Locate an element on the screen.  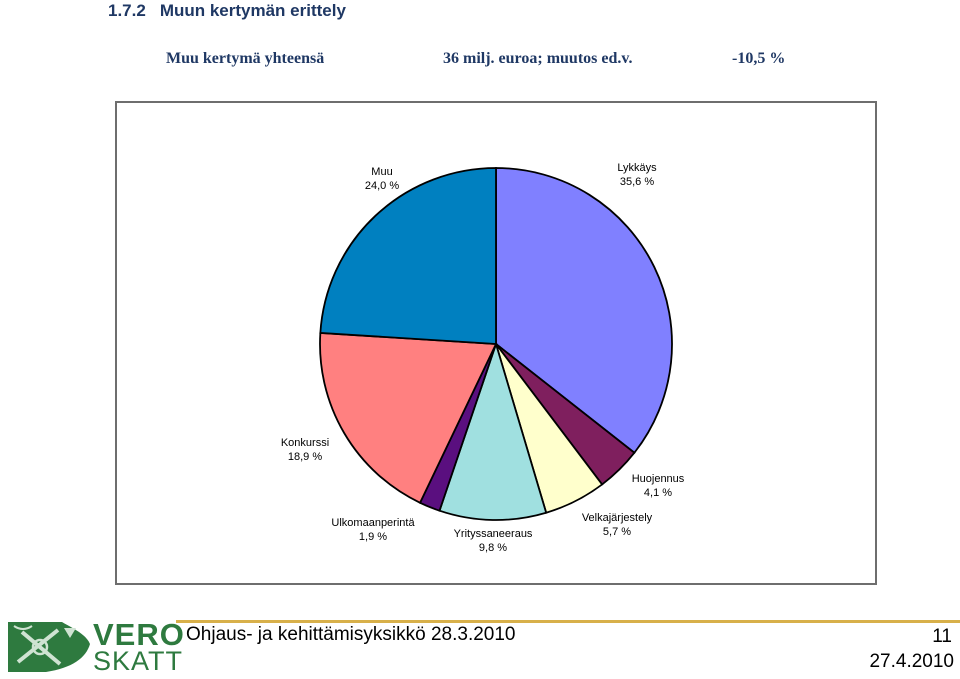
slice-value-5: 1,9 % is located at coordinates (373, 537).